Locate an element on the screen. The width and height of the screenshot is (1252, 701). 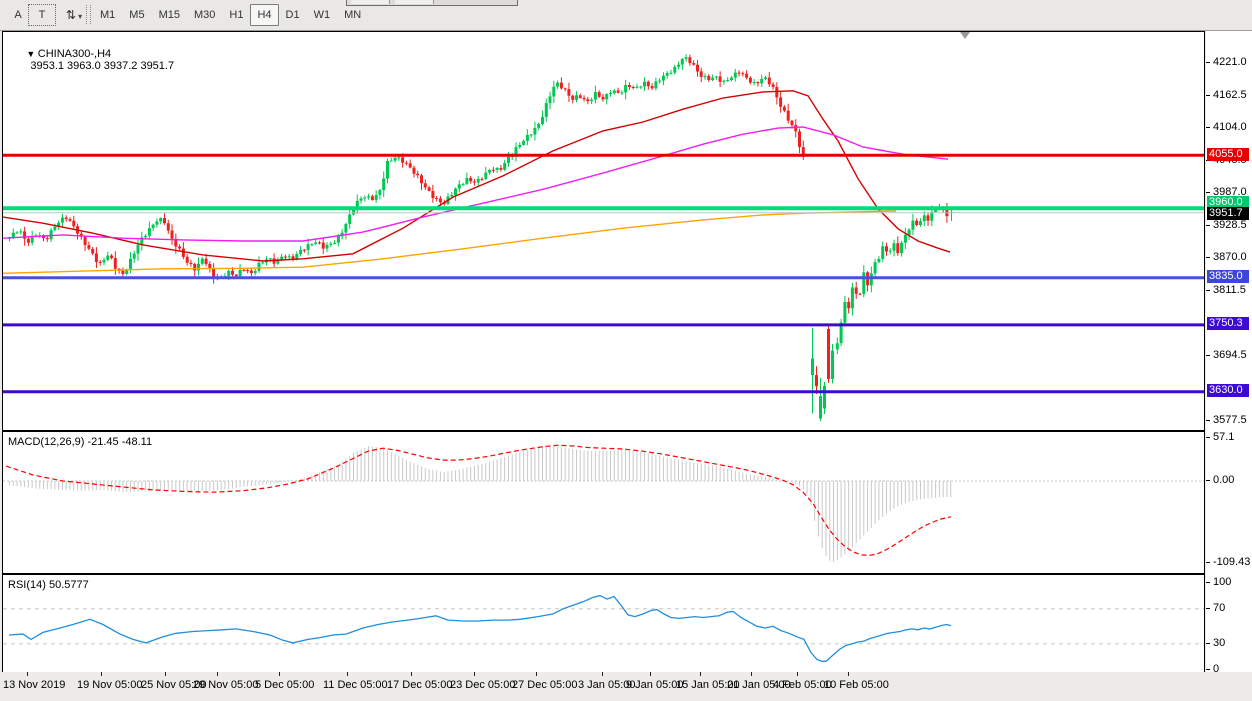
rsi-tick-70-tick is located at coordinates (1208, 608).